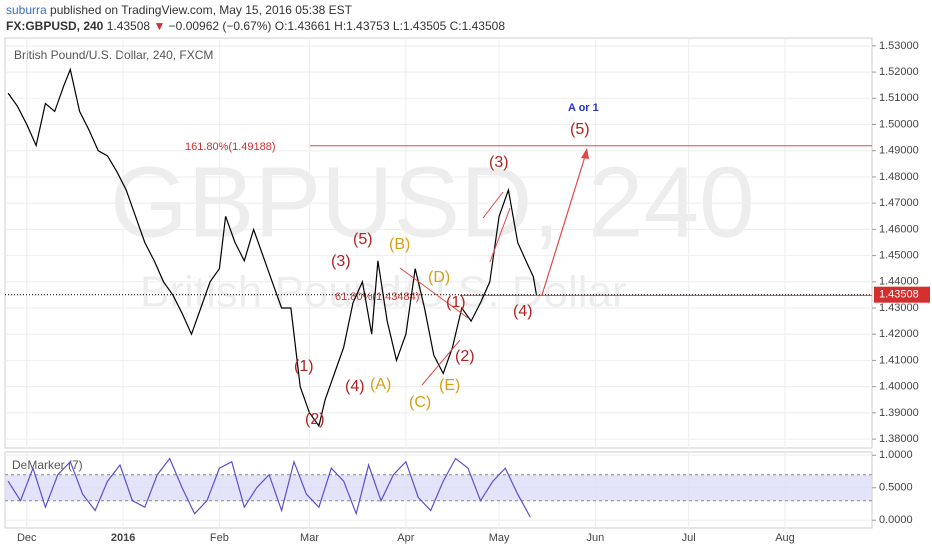  Describe the element at coordinates (477, 26) in the screenshot. I see `close: C:1.43508` at that location.